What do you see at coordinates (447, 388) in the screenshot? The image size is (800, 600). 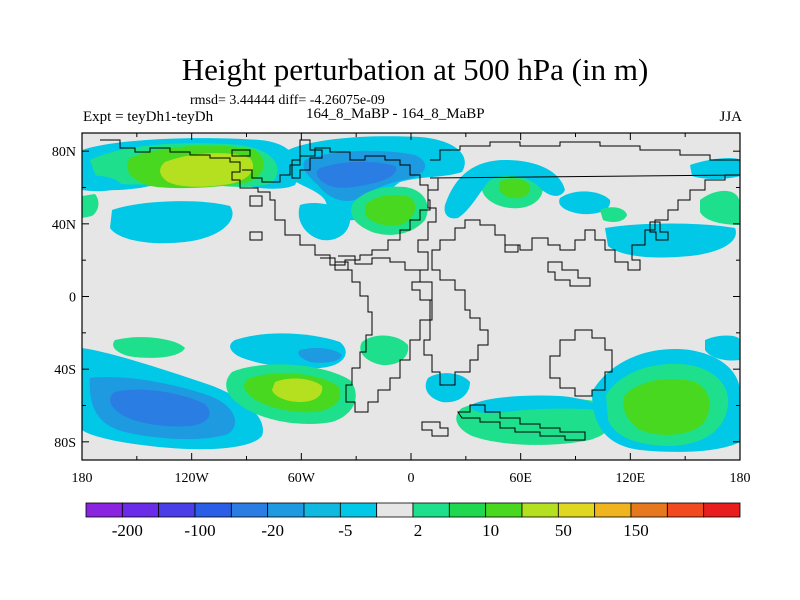 I see `south-atlantic-cyan-patch` at bounding box center [447, 388].